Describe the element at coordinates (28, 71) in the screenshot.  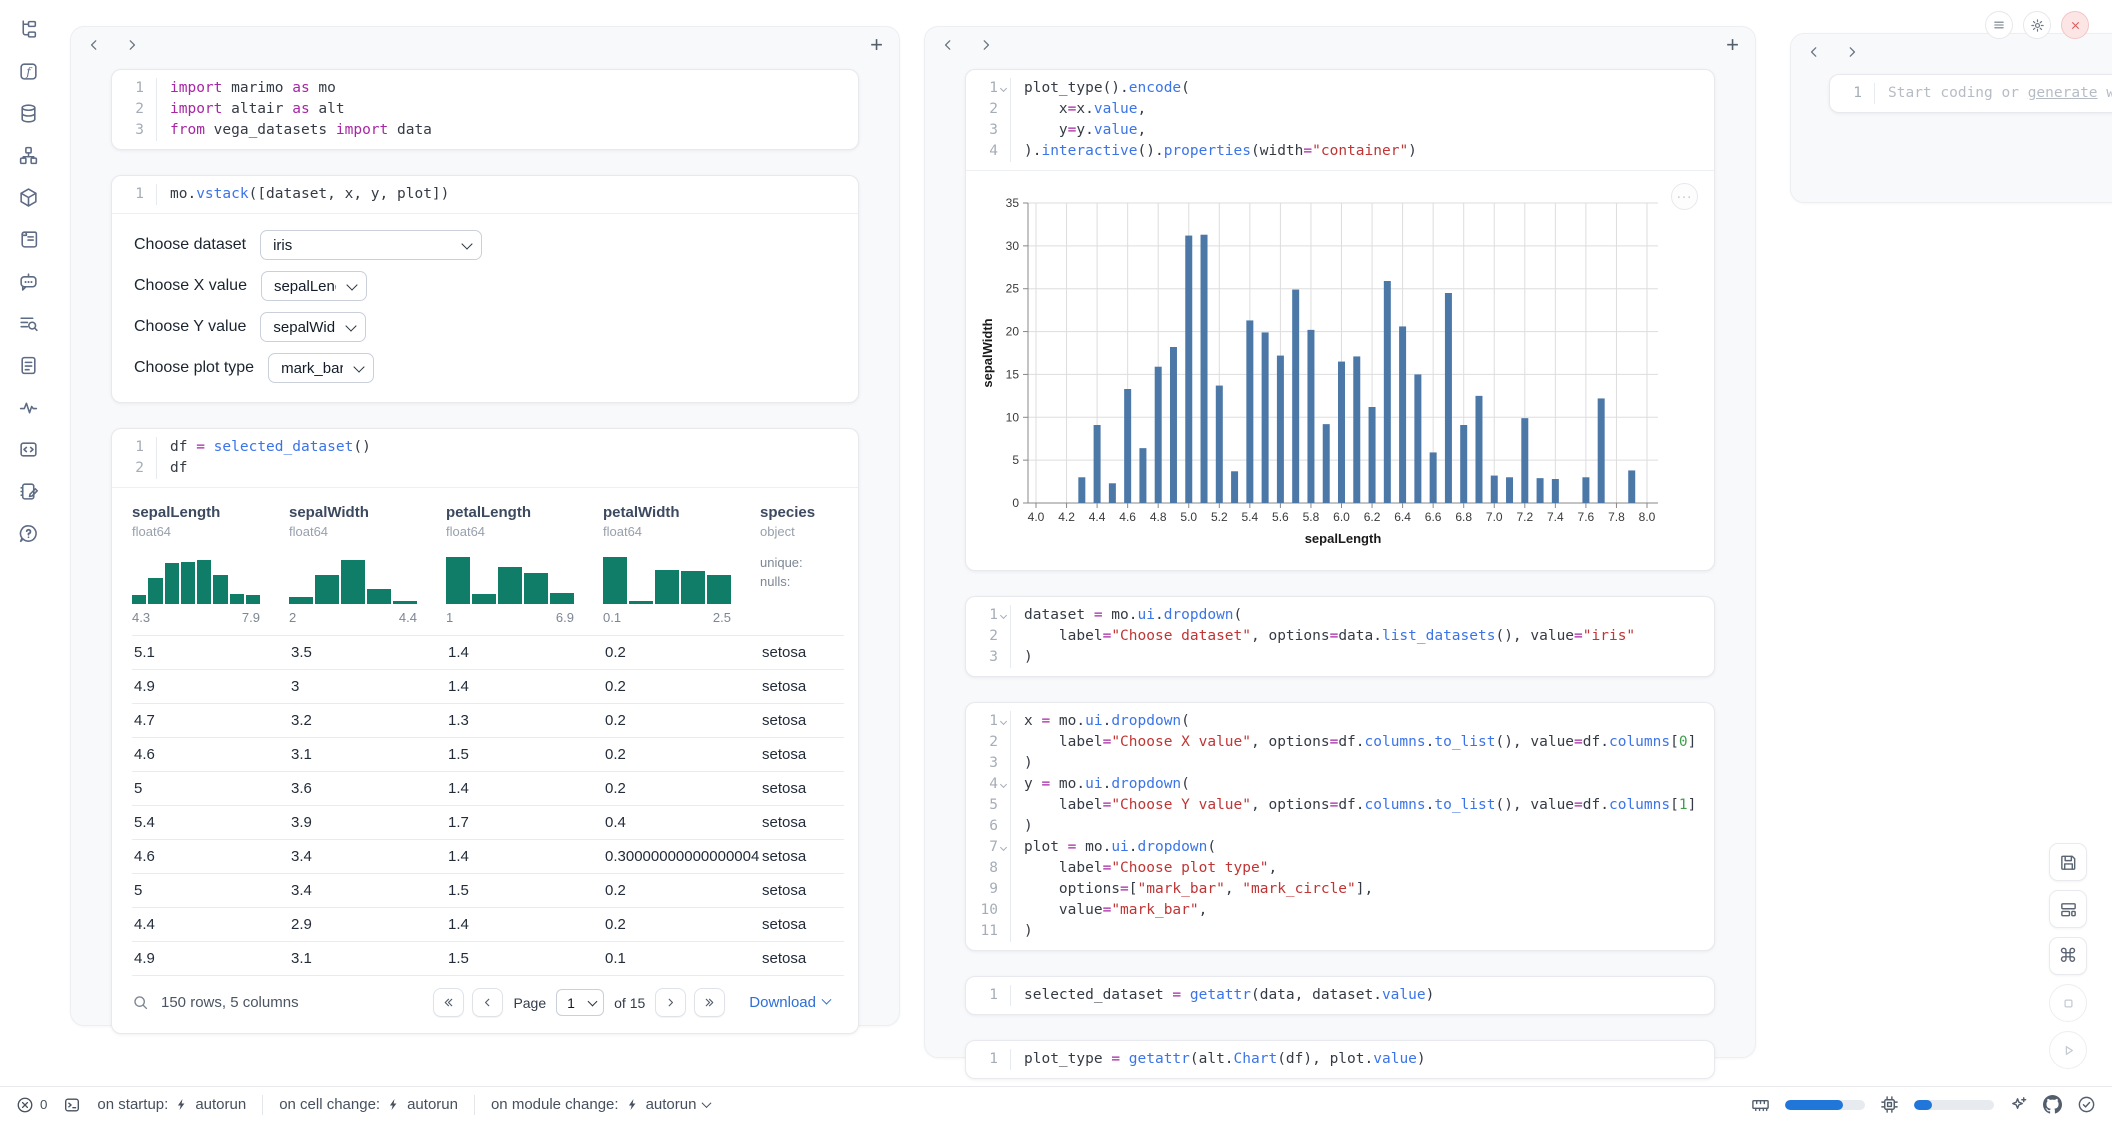
I see `functions-icon: f` at that location.